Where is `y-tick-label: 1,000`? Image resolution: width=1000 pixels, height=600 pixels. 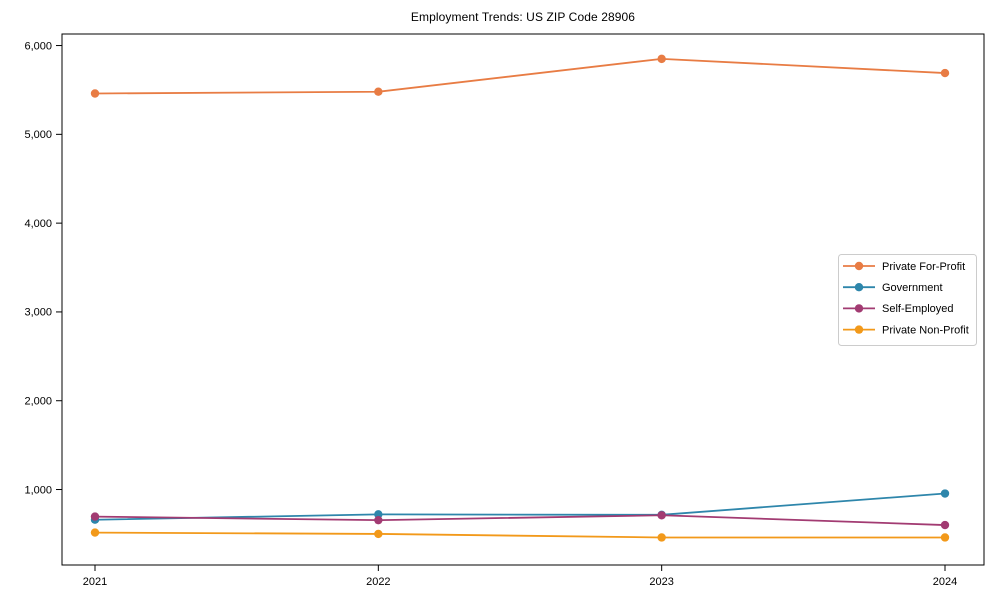 y-tick-label: 1,000 is located at coordinates (38, 490).